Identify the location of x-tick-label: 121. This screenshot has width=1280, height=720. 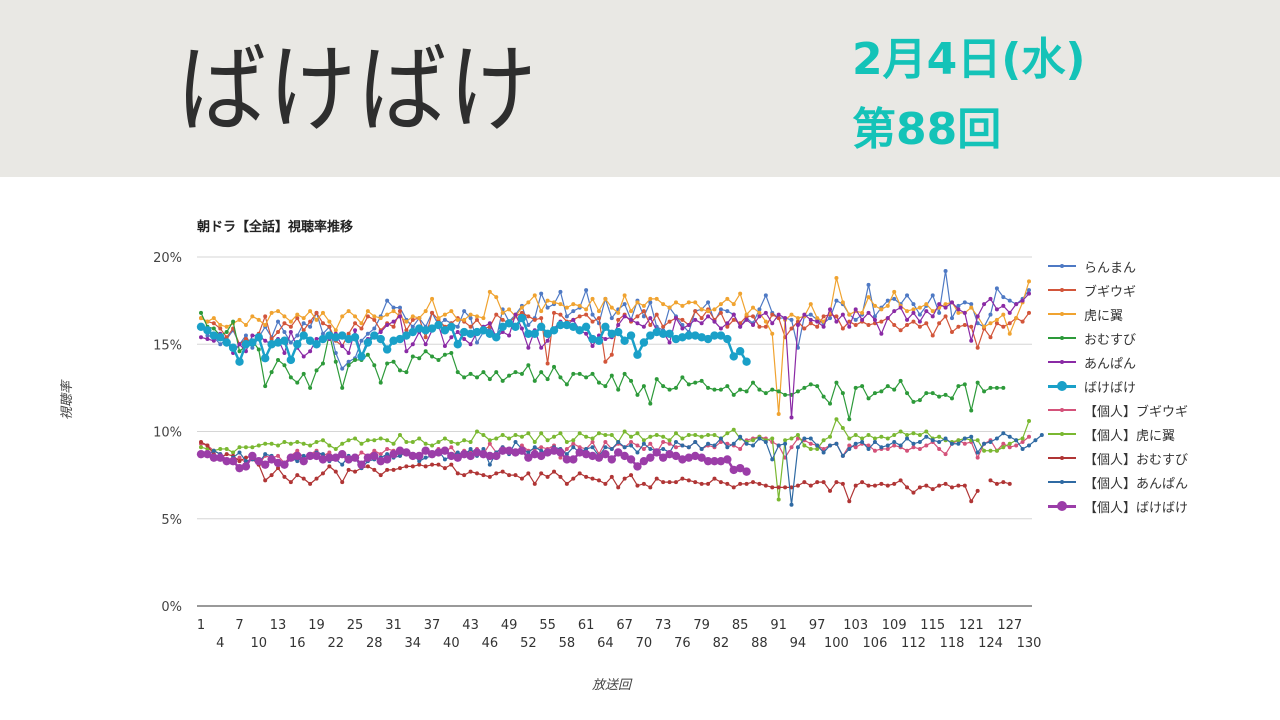
(971, 625).